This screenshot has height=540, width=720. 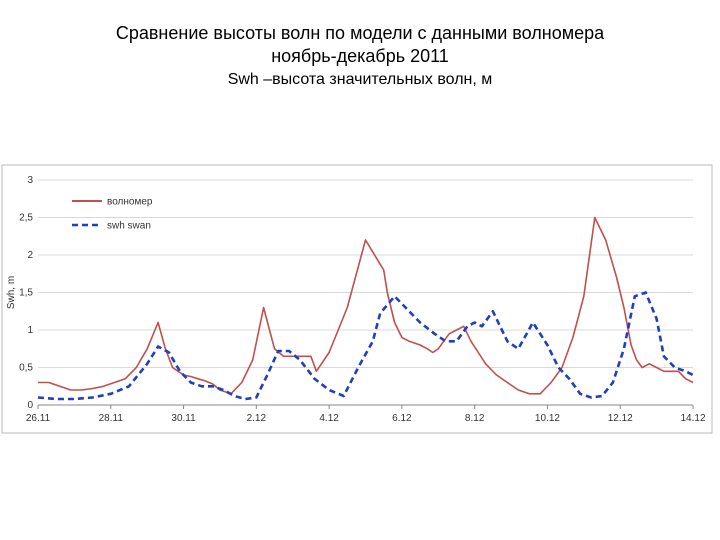 I want to click on y-axis-ticks: 0 0,5 1 1,5 2 2,5 3, so click(x=26, y=293).